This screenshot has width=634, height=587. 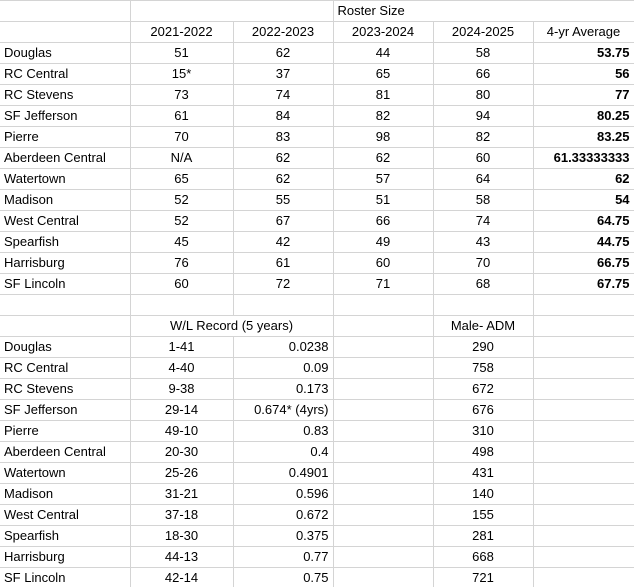 I want to click on wl-pct-cell: 0.83, so click(x=283, y=431).